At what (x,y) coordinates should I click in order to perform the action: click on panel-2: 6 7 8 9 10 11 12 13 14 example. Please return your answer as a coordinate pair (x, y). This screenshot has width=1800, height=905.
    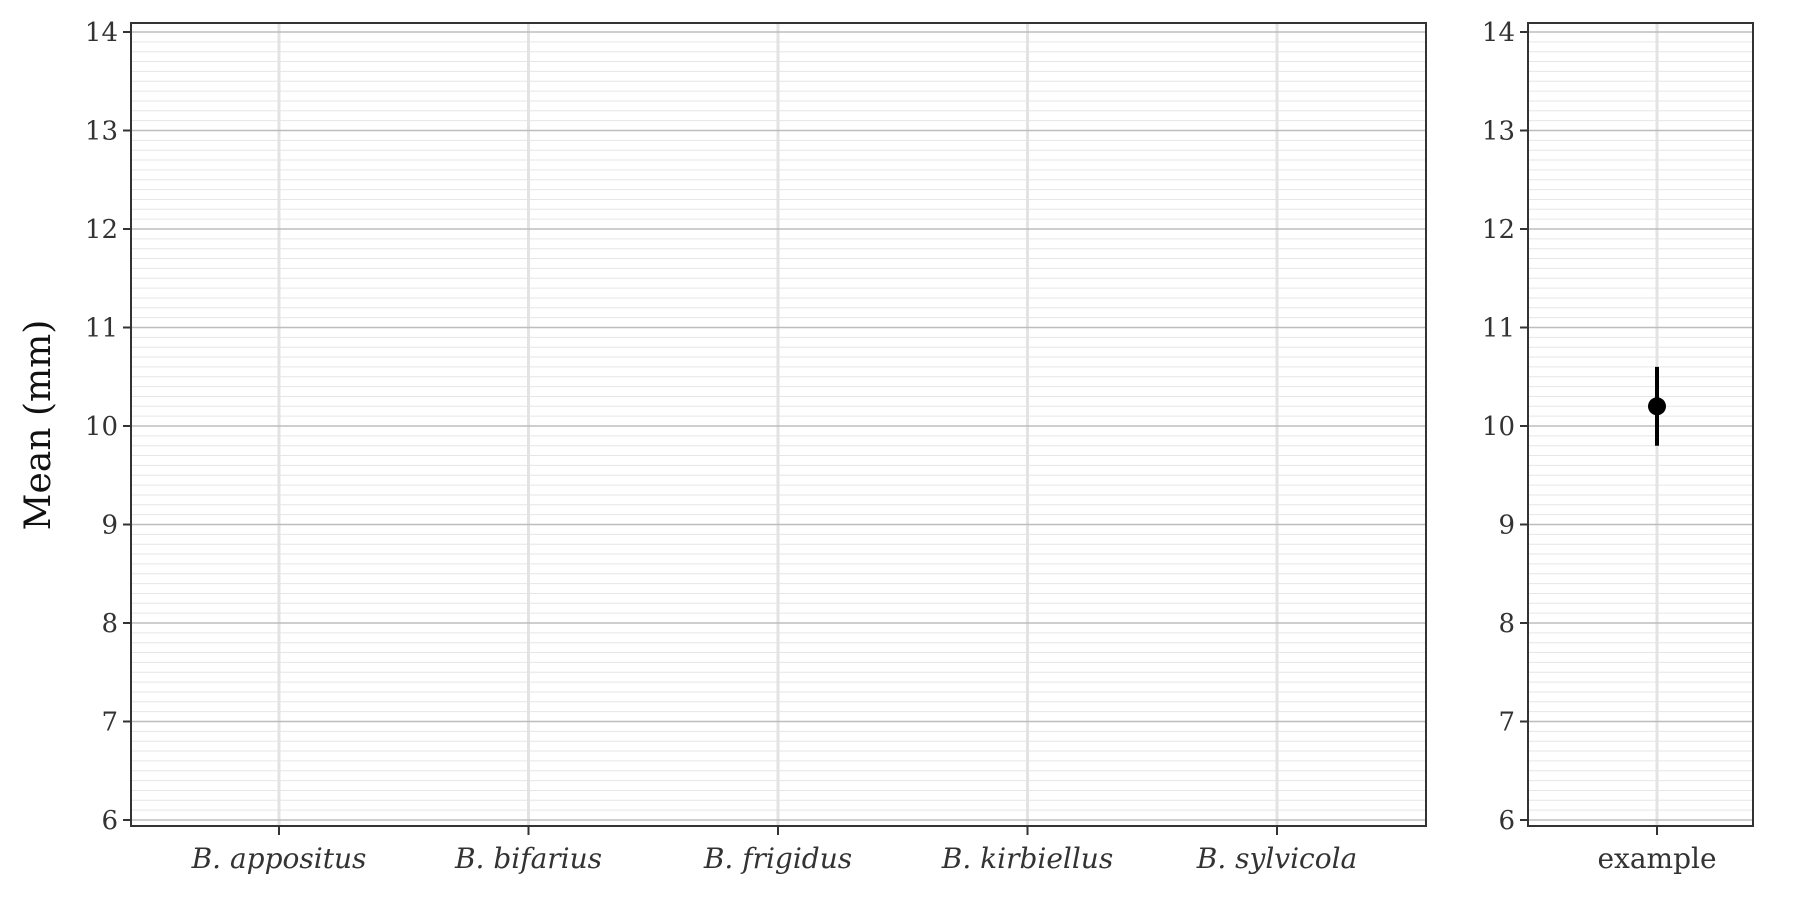
    Looking at the image, I should click on (1618, 446).